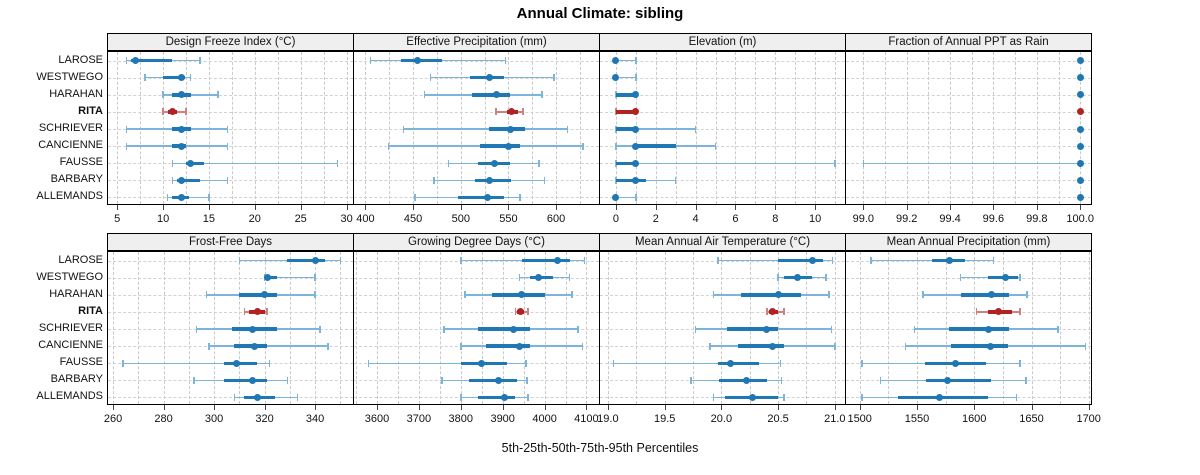 The image size is (1200, 475). I want to click on axis-tick-label: 4100, so click(586, 419).